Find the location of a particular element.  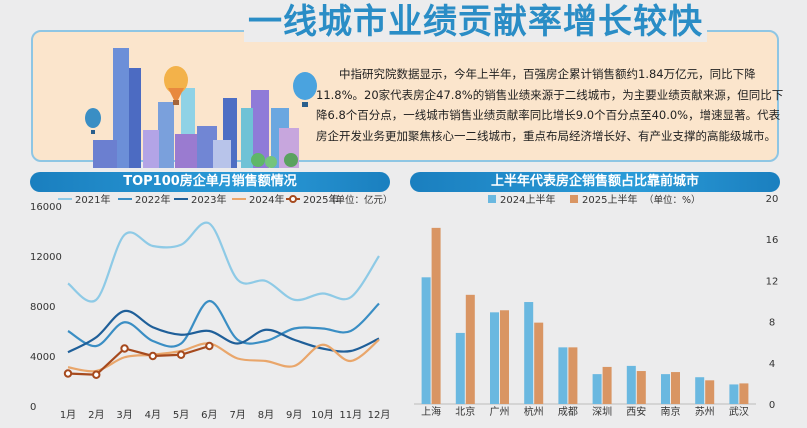

legend-item: 2025年 is located at coordinates (312, 199).